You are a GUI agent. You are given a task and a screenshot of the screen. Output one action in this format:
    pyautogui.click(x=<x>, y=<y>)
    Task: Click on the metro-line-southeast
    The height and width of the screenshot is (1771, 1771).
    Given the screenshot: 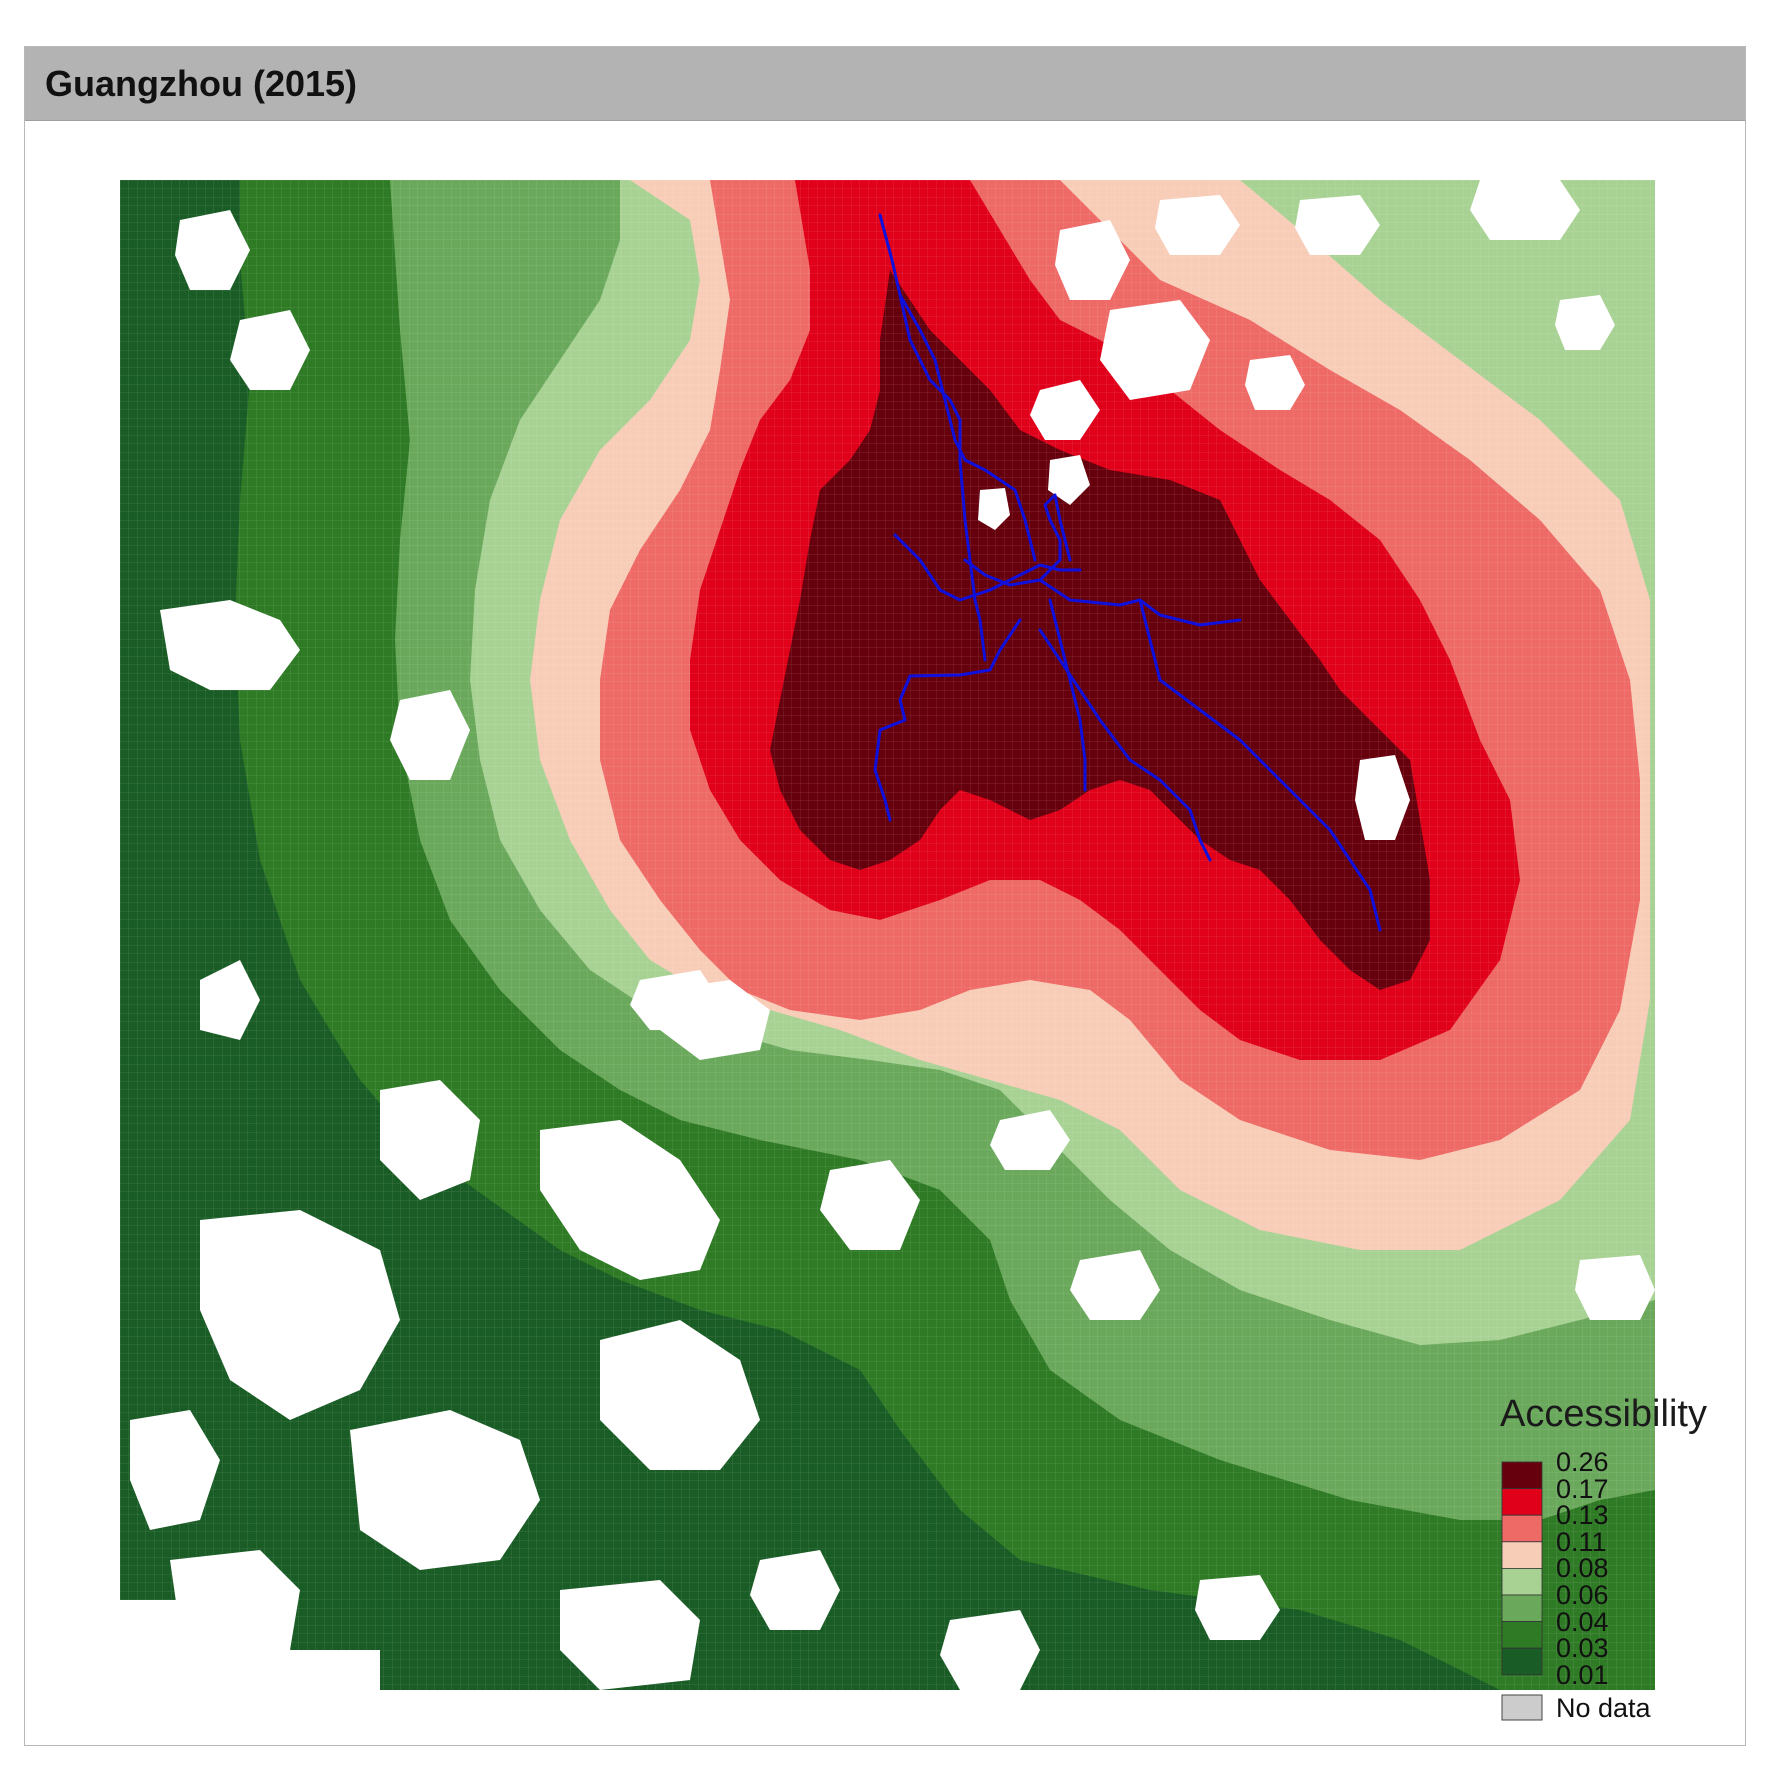 What is the action you would take?
    pyautogui.click(x=1260, y=765)
    